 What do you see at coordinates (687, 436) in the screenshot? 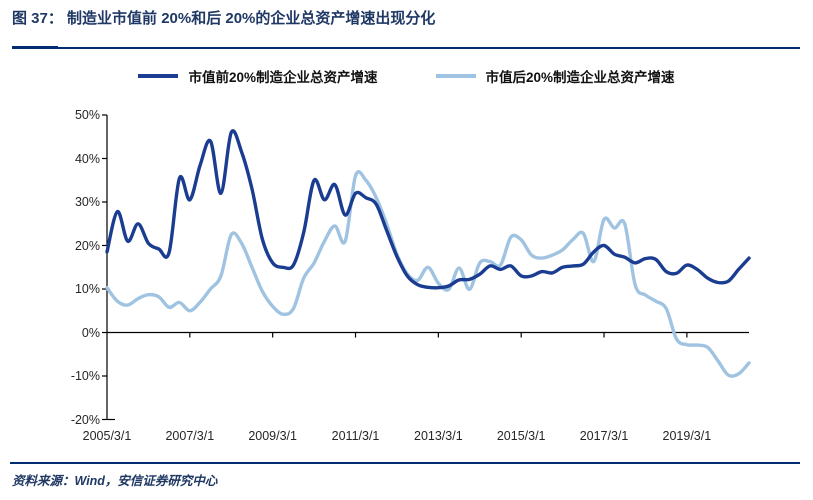
I see `x-axis-label-2019/3/1: 2019/3/1` at bounding box center [687, 436].